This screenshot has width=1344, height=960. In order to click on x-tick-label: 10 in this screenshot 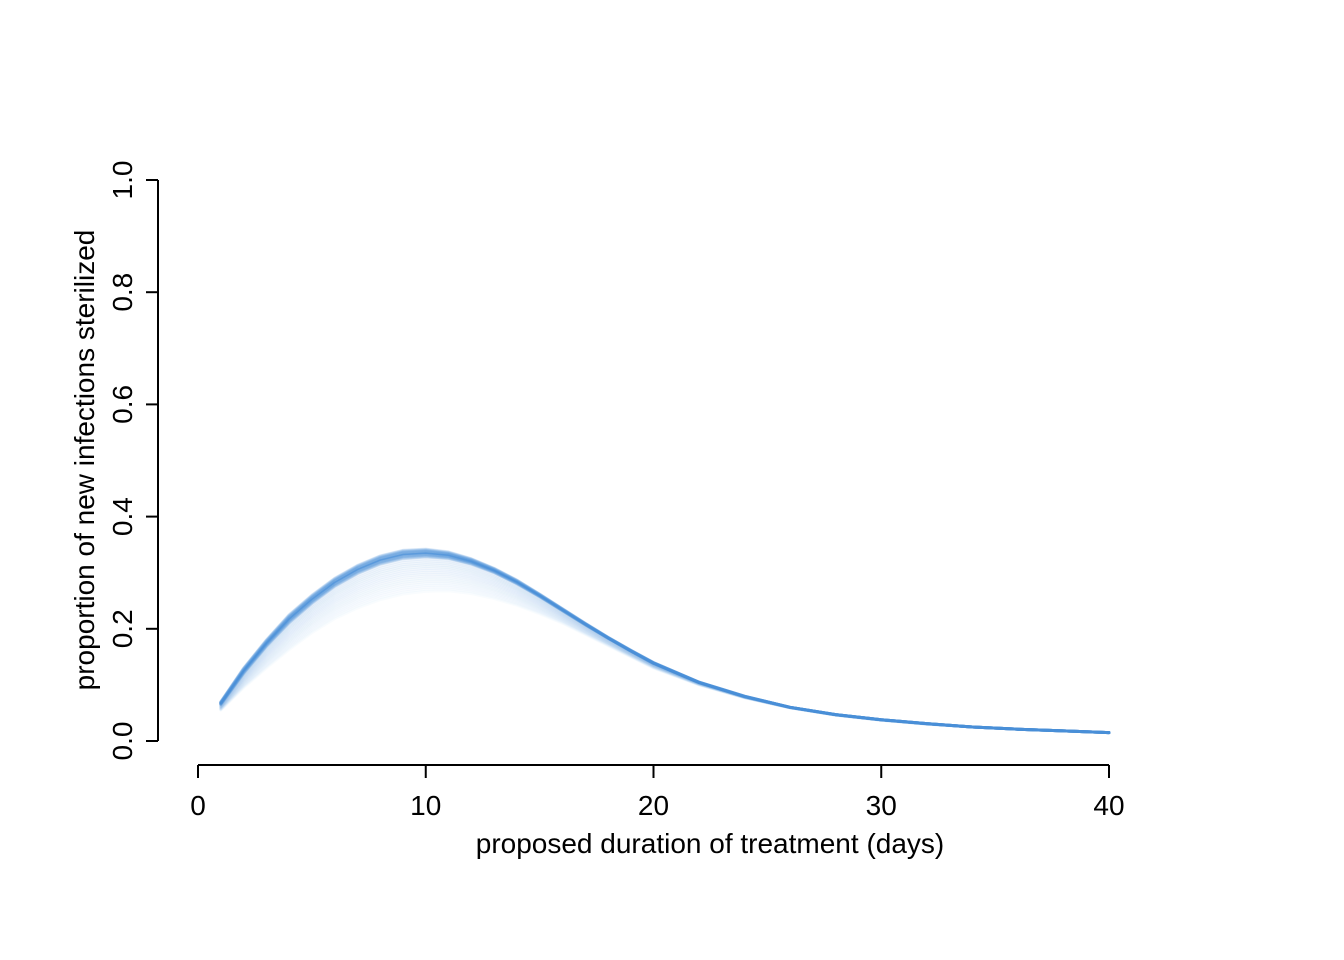, I will do `click(425, 805)`.